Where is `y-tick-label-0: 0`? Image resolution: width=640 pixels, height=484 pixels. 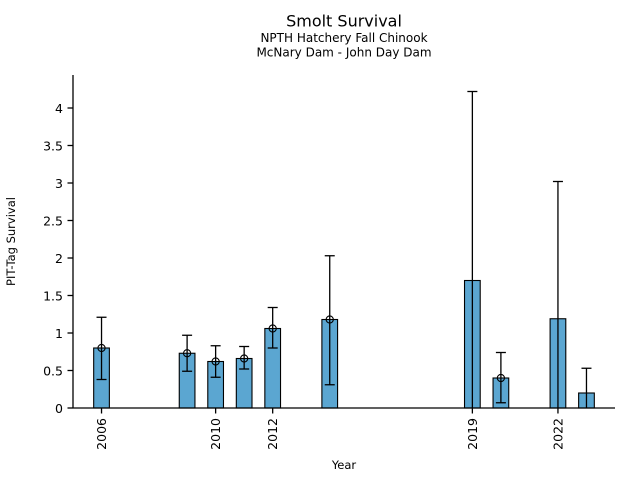 y-tick-label-0: 0 is located at coordinates (59, 408).